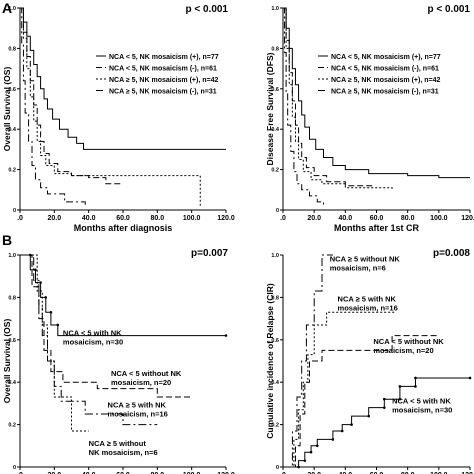 The width and height of the screenshot is (474, 474). I want to click on y-axis-label: Disease Free Survival (DFS), so click(270, 108).